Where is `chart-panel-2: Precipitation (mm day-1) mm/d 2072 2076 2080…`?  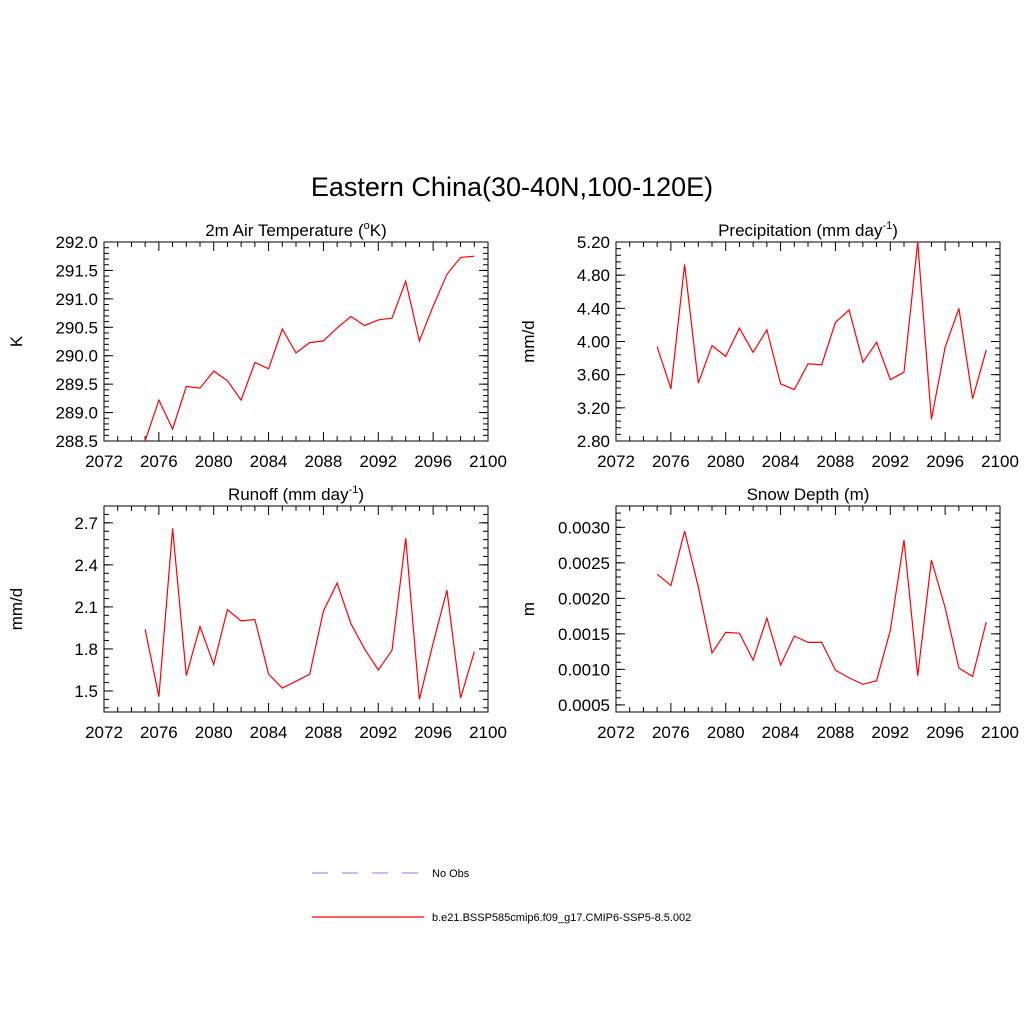 chart-panel-2: Precipitation (mm day-1) mm/d 2072 2076 2080… is located at coordinates (769, 345).